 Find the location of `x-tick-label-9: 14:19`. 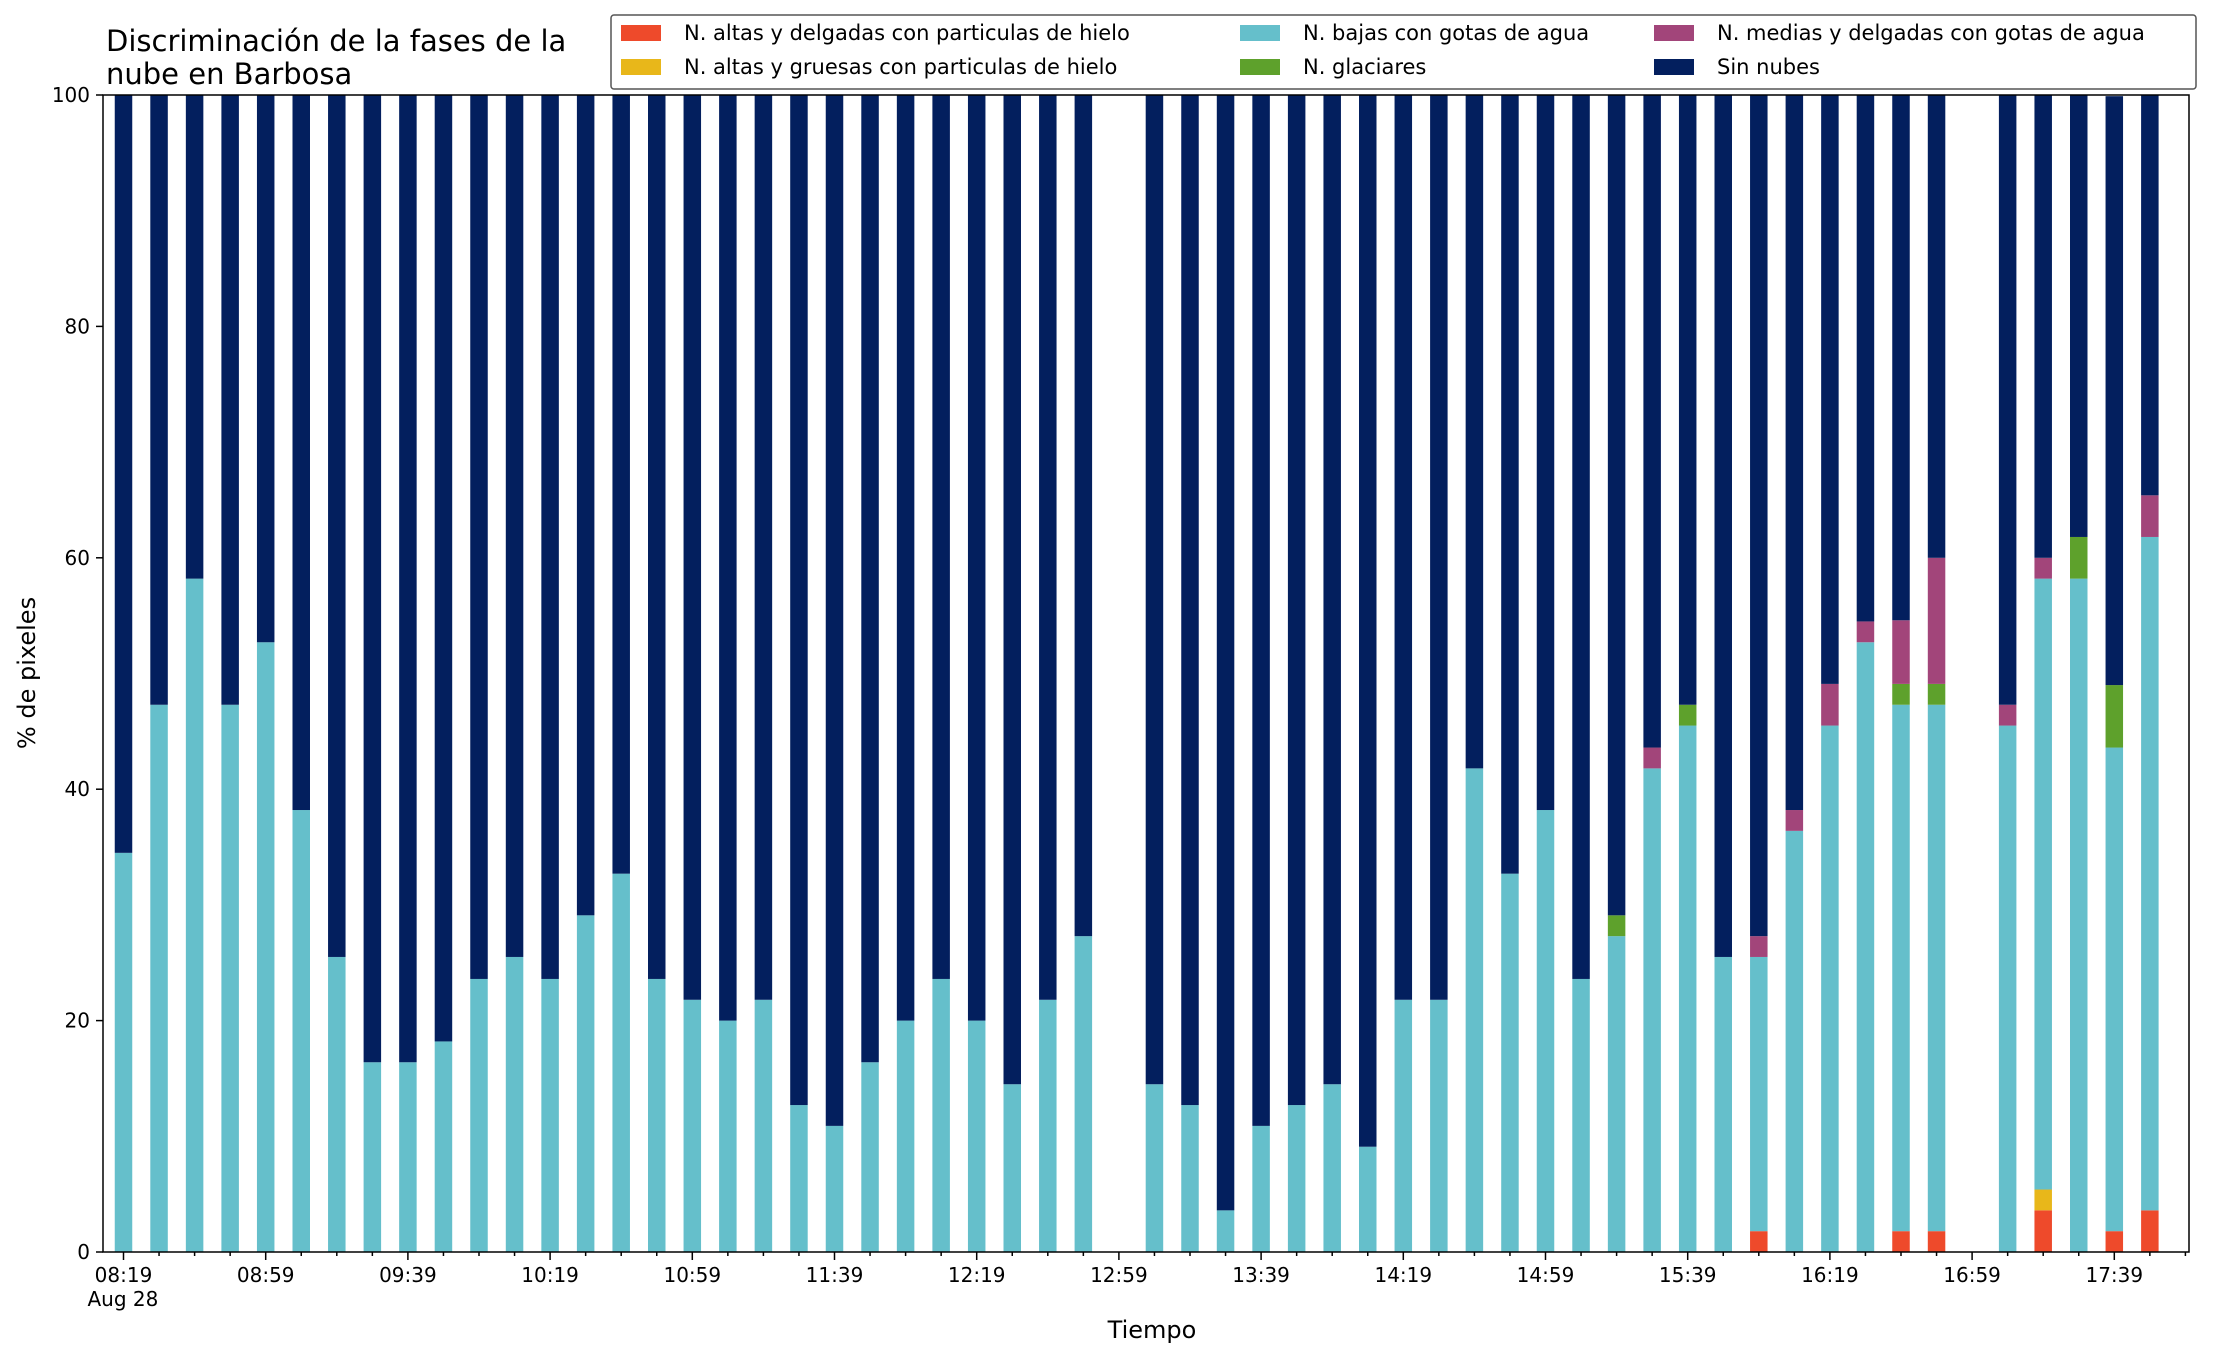

x-tick-label-9: 14:19 is located at coordinates (1403, 1275).